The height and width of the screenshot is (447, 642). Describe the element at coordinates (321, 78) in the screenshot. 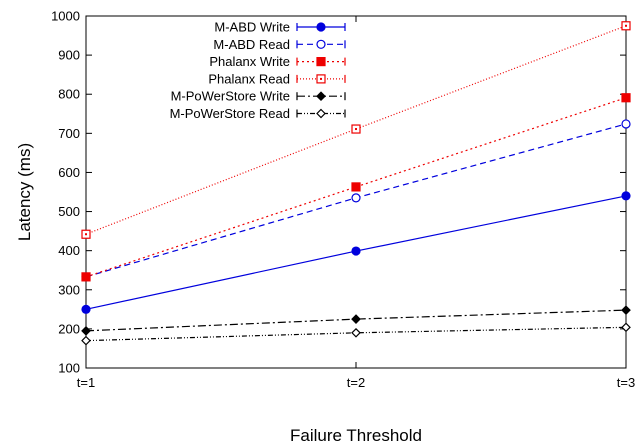

I see `legend-marker-center` at that location.